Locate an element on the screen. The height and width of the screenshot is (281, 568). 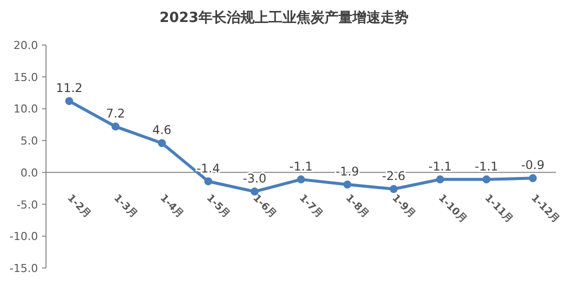
y-tick-label: 0.0 is located at coordinates (29, 173).